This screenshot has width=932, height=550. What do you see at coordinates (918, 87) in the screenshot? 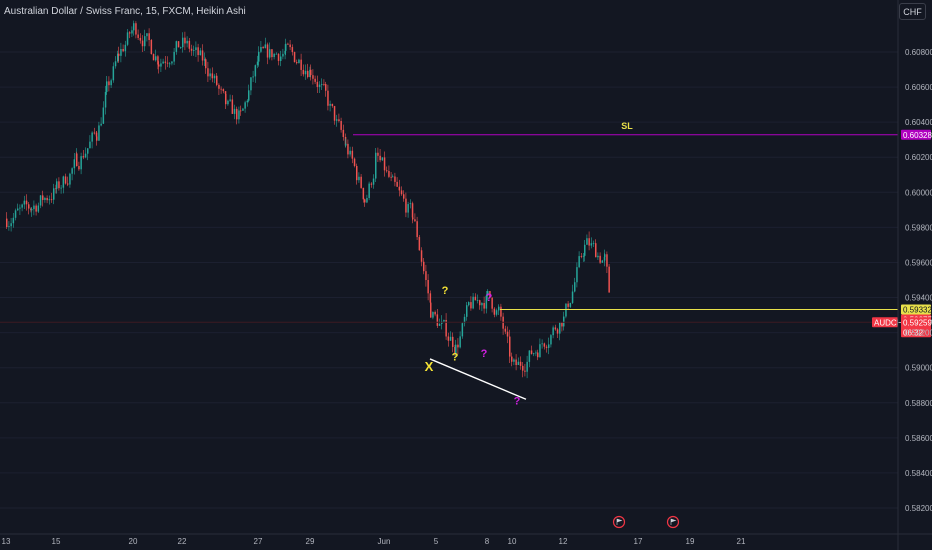
I see `price-tick-label: 0.60600` at bounding box center [918, 87].